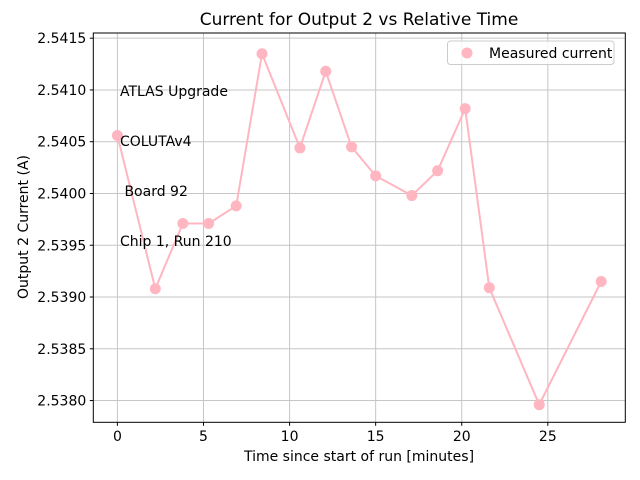 Image resolution: width=640 pixels, height=480 pixels. Describe the element at coordinates (290, 437) in the screenshot. I see `x-tick-label: 10` at that location.